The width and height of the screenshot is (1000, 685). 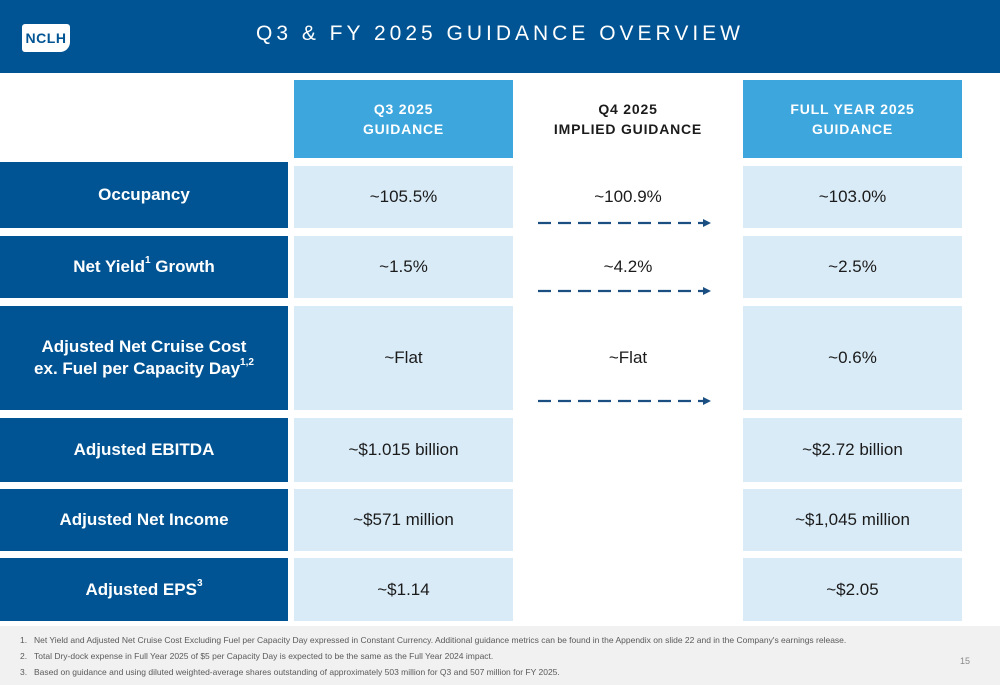 I want to click on row-label-occupancy: Occupancy, so click(x=144, y=195).